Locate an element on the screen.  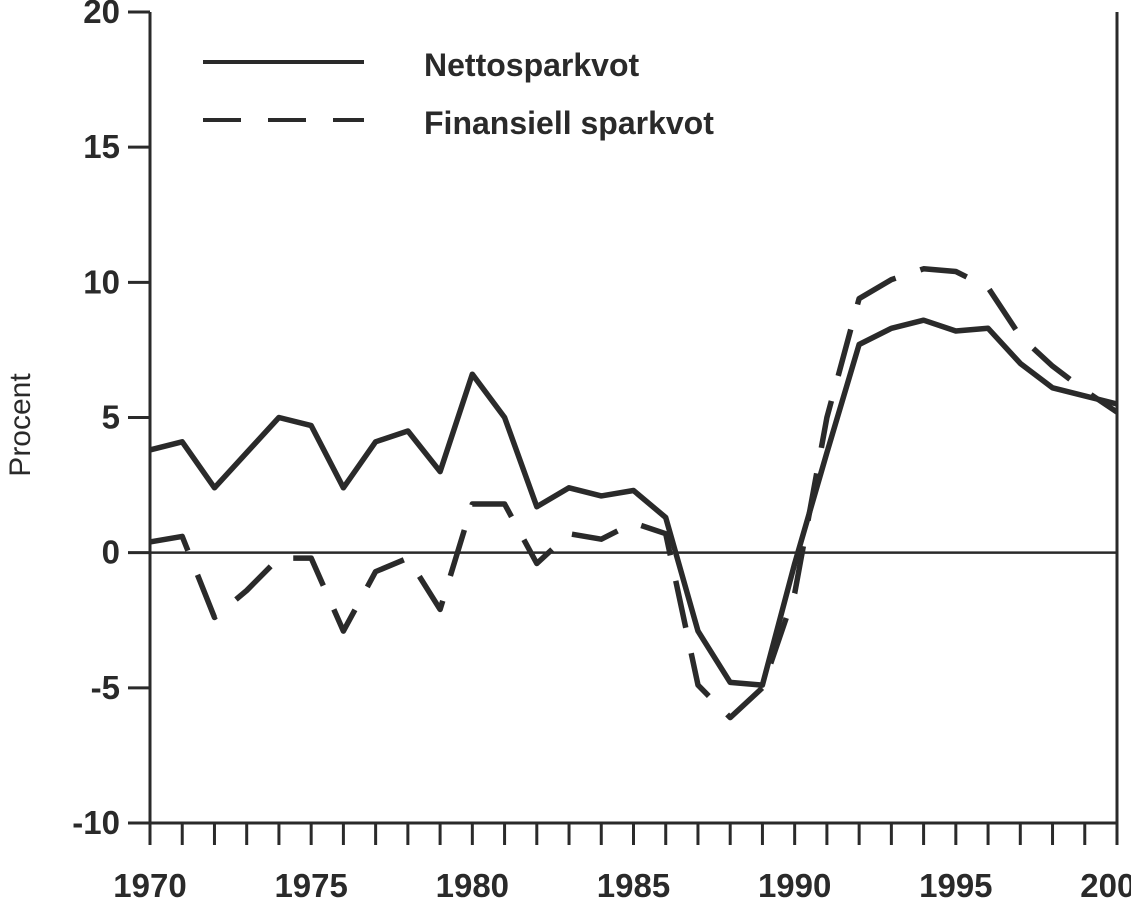
x-tick-label: 1970 is located at coordinates (149, 884).